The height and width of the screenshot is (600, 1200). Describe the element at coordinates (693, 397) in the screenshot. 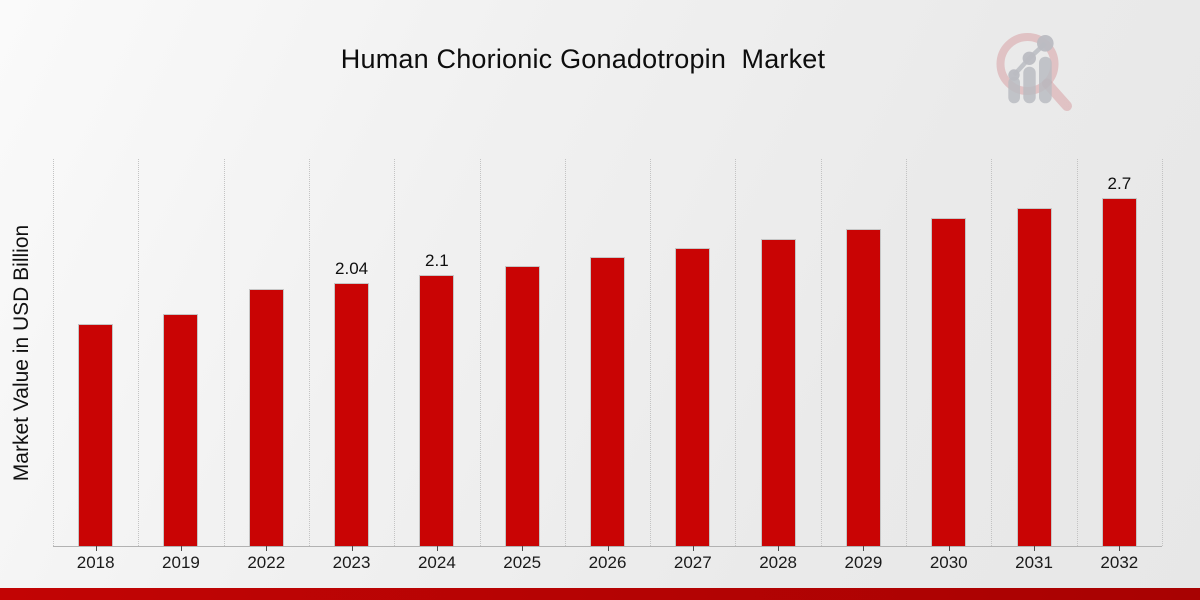

I see `bar-2027` at that location.